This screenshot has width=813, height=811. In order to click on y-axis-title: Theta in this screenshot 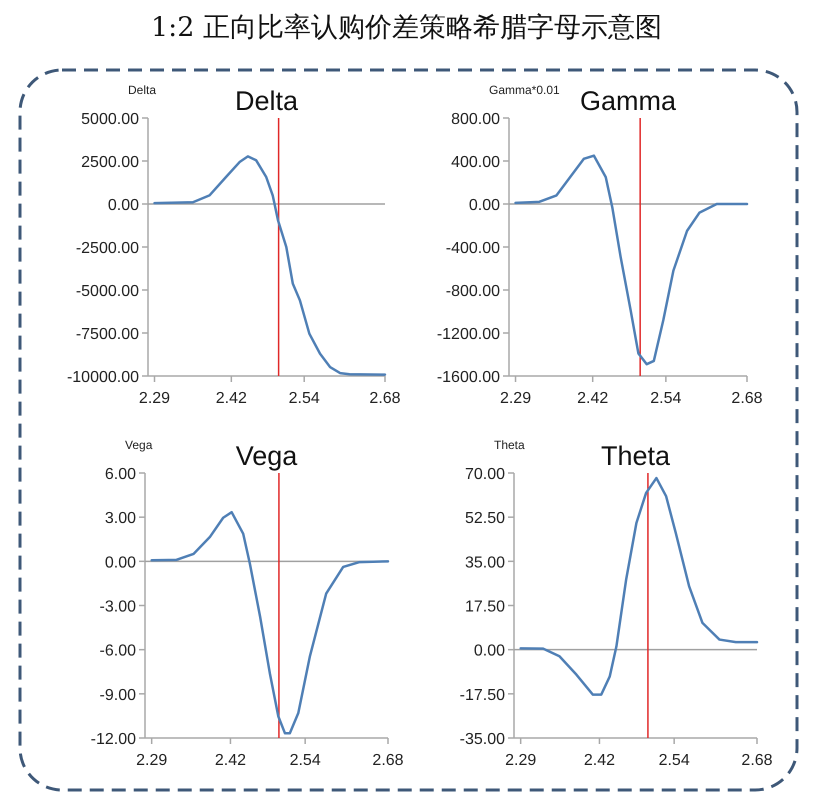, I will do `click(510, 445)`.